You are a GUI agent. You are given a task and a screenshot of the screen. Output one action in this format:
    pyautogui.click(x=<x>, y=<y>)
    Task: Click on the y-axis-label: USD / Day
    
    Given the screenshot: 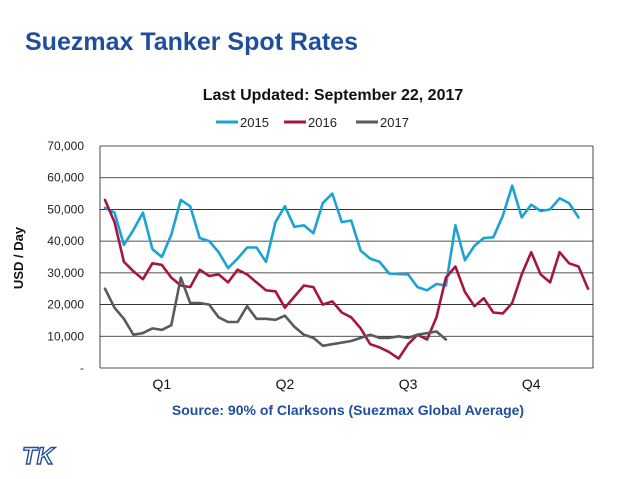 What is the action you would take?
    pyautogui.click(x=18, y=257)
    